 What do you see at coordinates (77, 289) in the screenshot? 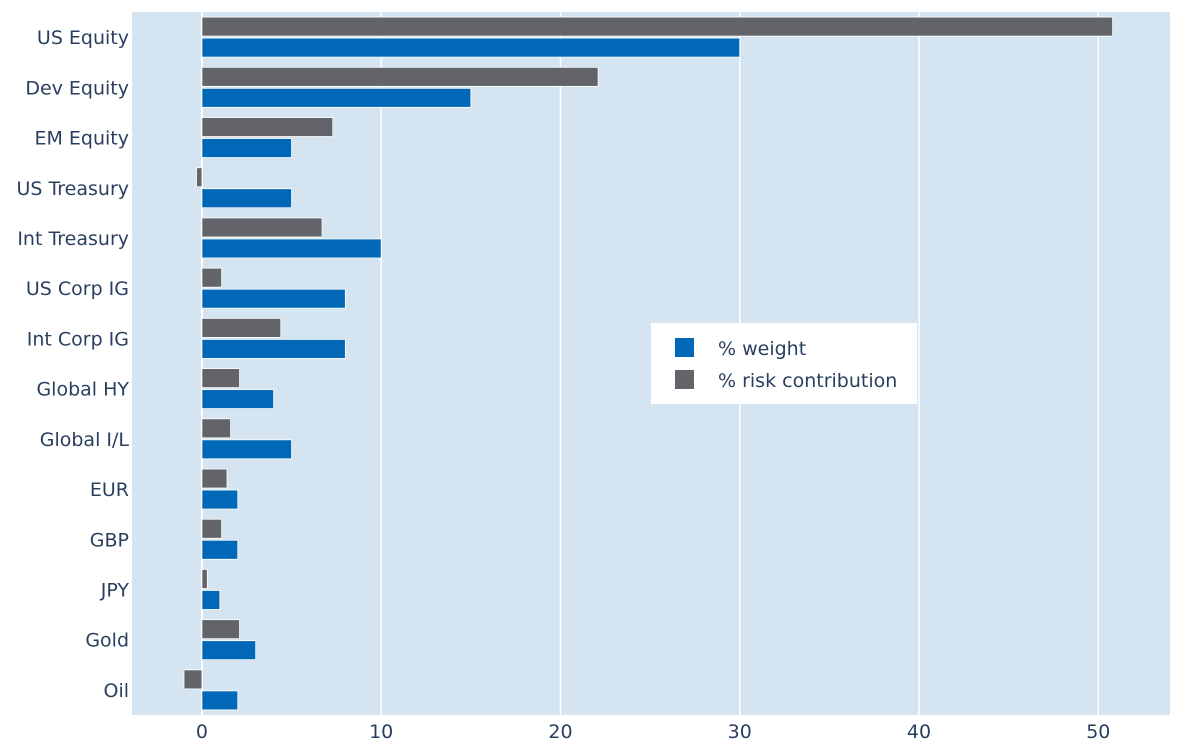
I see `y-tick-label: US Corp IG` at bounding box center [77, 289].